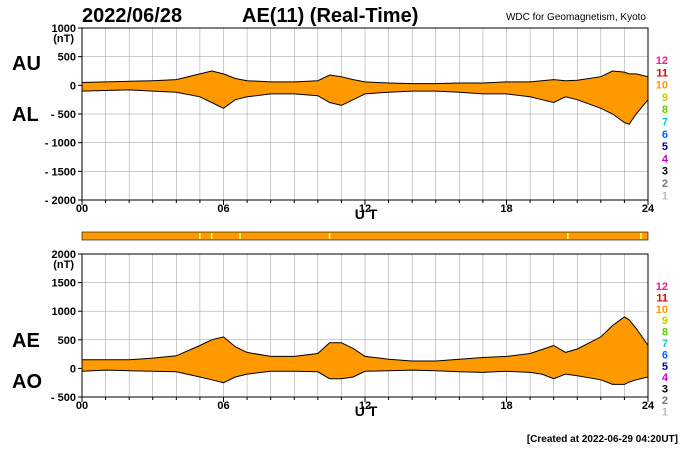 The width and height of the screenshot is (700, 450). What do you see at coordinates (66, 326) in the screenshot?
I see `ae-ao-y-ticks: 2000 1500 1000 500 0 - 500` at bounding box center [66, 326].